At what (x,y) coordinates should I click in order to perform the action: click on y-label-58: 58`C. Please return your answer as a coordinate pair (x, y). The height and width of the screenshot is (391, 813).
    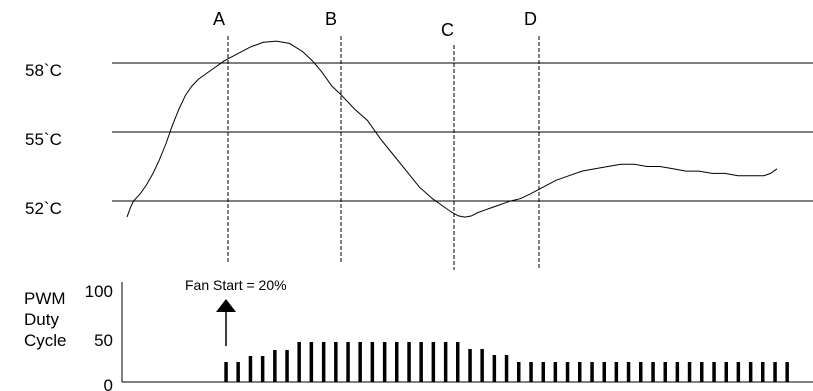
    Looking at the image, I should click on (43, 70).